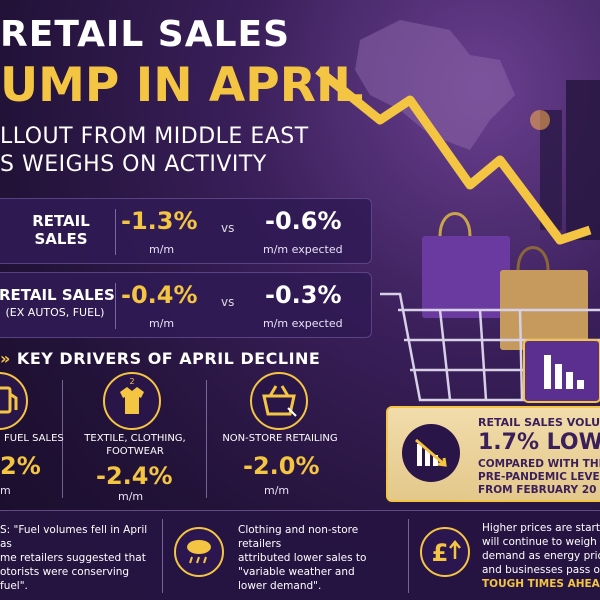 The image size is (600, 600). I want to click on expected-value: -0.3%, so click(303, 295).